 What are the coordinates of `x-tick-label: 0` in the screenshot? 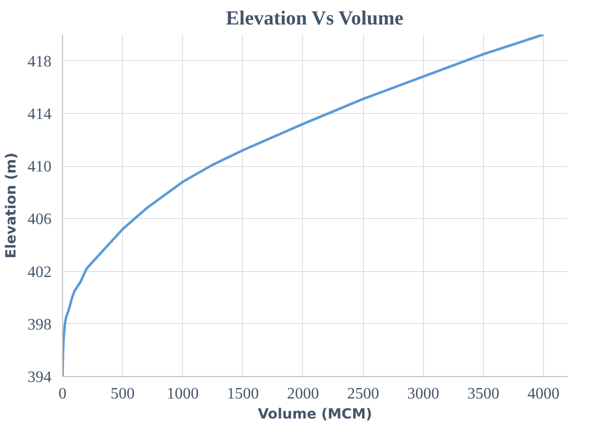 It's located at (62, 394).